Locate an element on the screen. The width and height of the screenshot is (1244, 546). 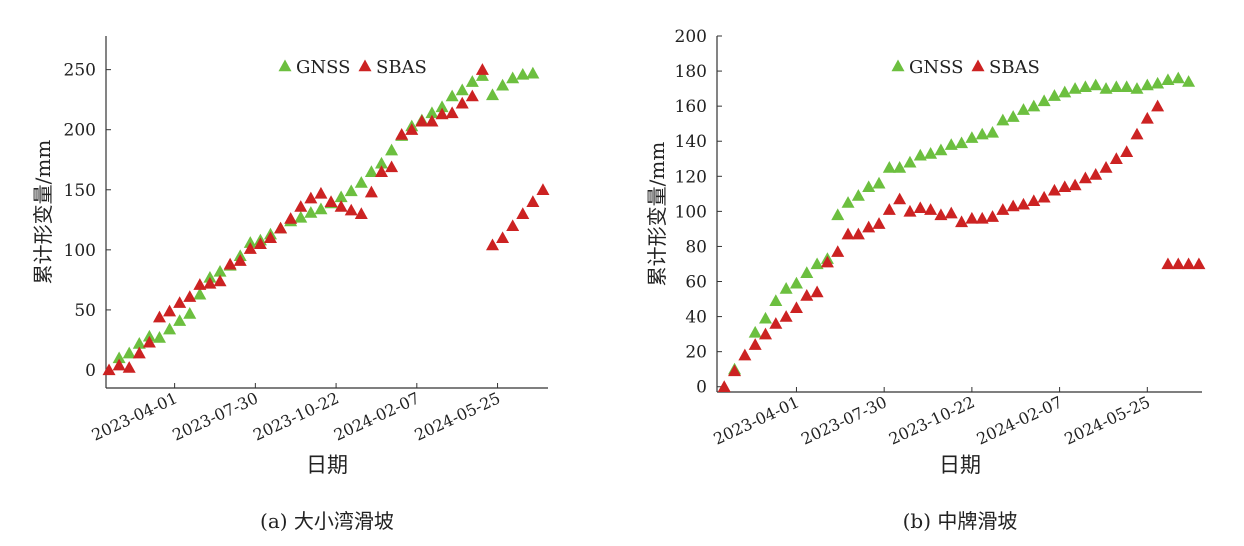
y-tick-label: 200 is located at coordinates (691, 37).